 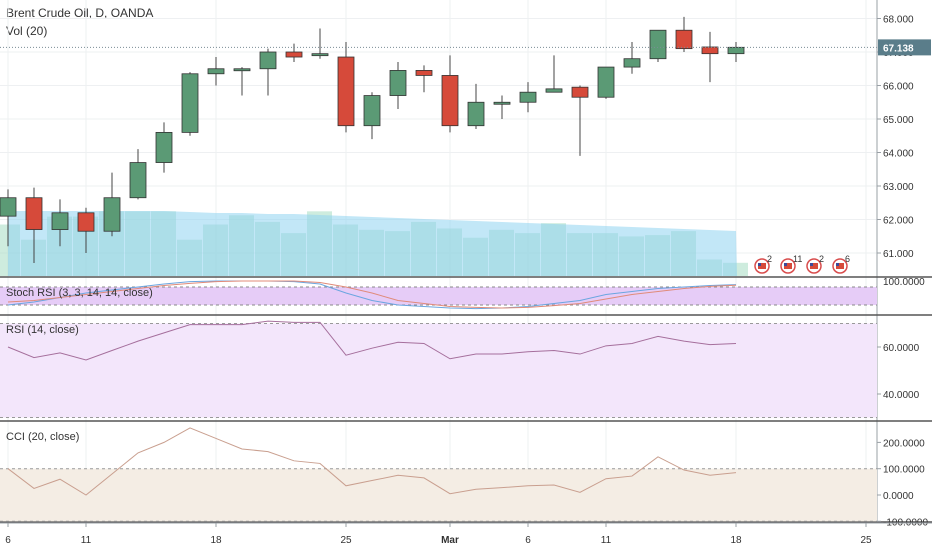 What do you see at coordinates (42, 330) in the screenshot?
I see `rsi-title: RSI (14, close)` at bounding box center [42, 330].